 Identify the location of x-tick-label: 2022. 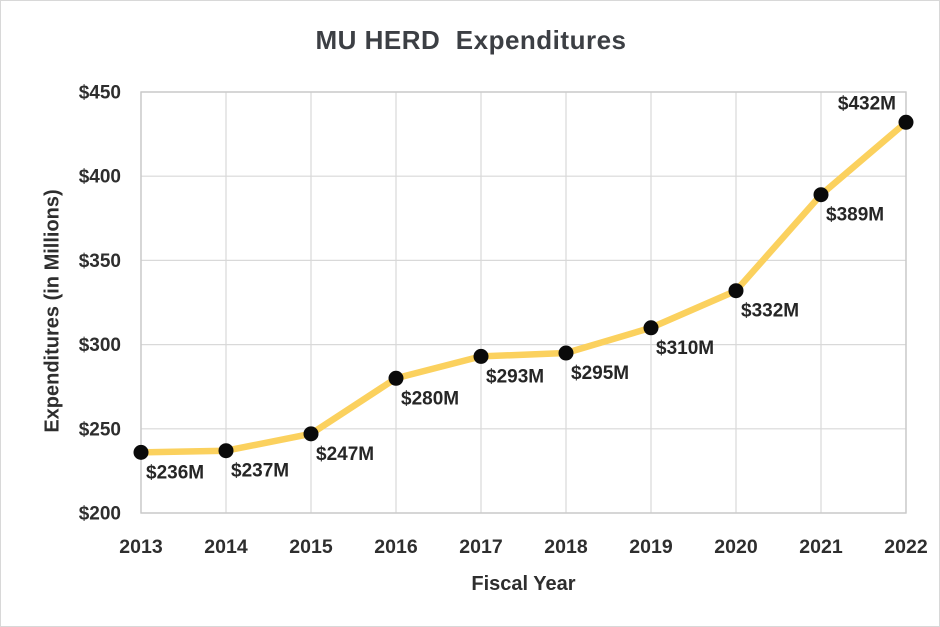
(906, 547).